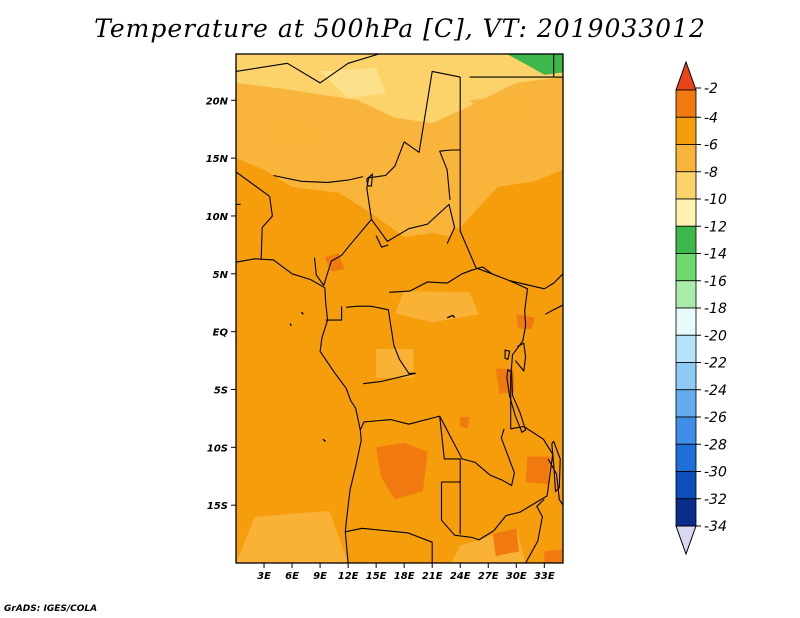 The height and width of the screenshot is (618, 800). What do you see at coordinates (686, 75) in the screenshot?
I see `colorbar-top-arrow` at bounding box center [686, 75].